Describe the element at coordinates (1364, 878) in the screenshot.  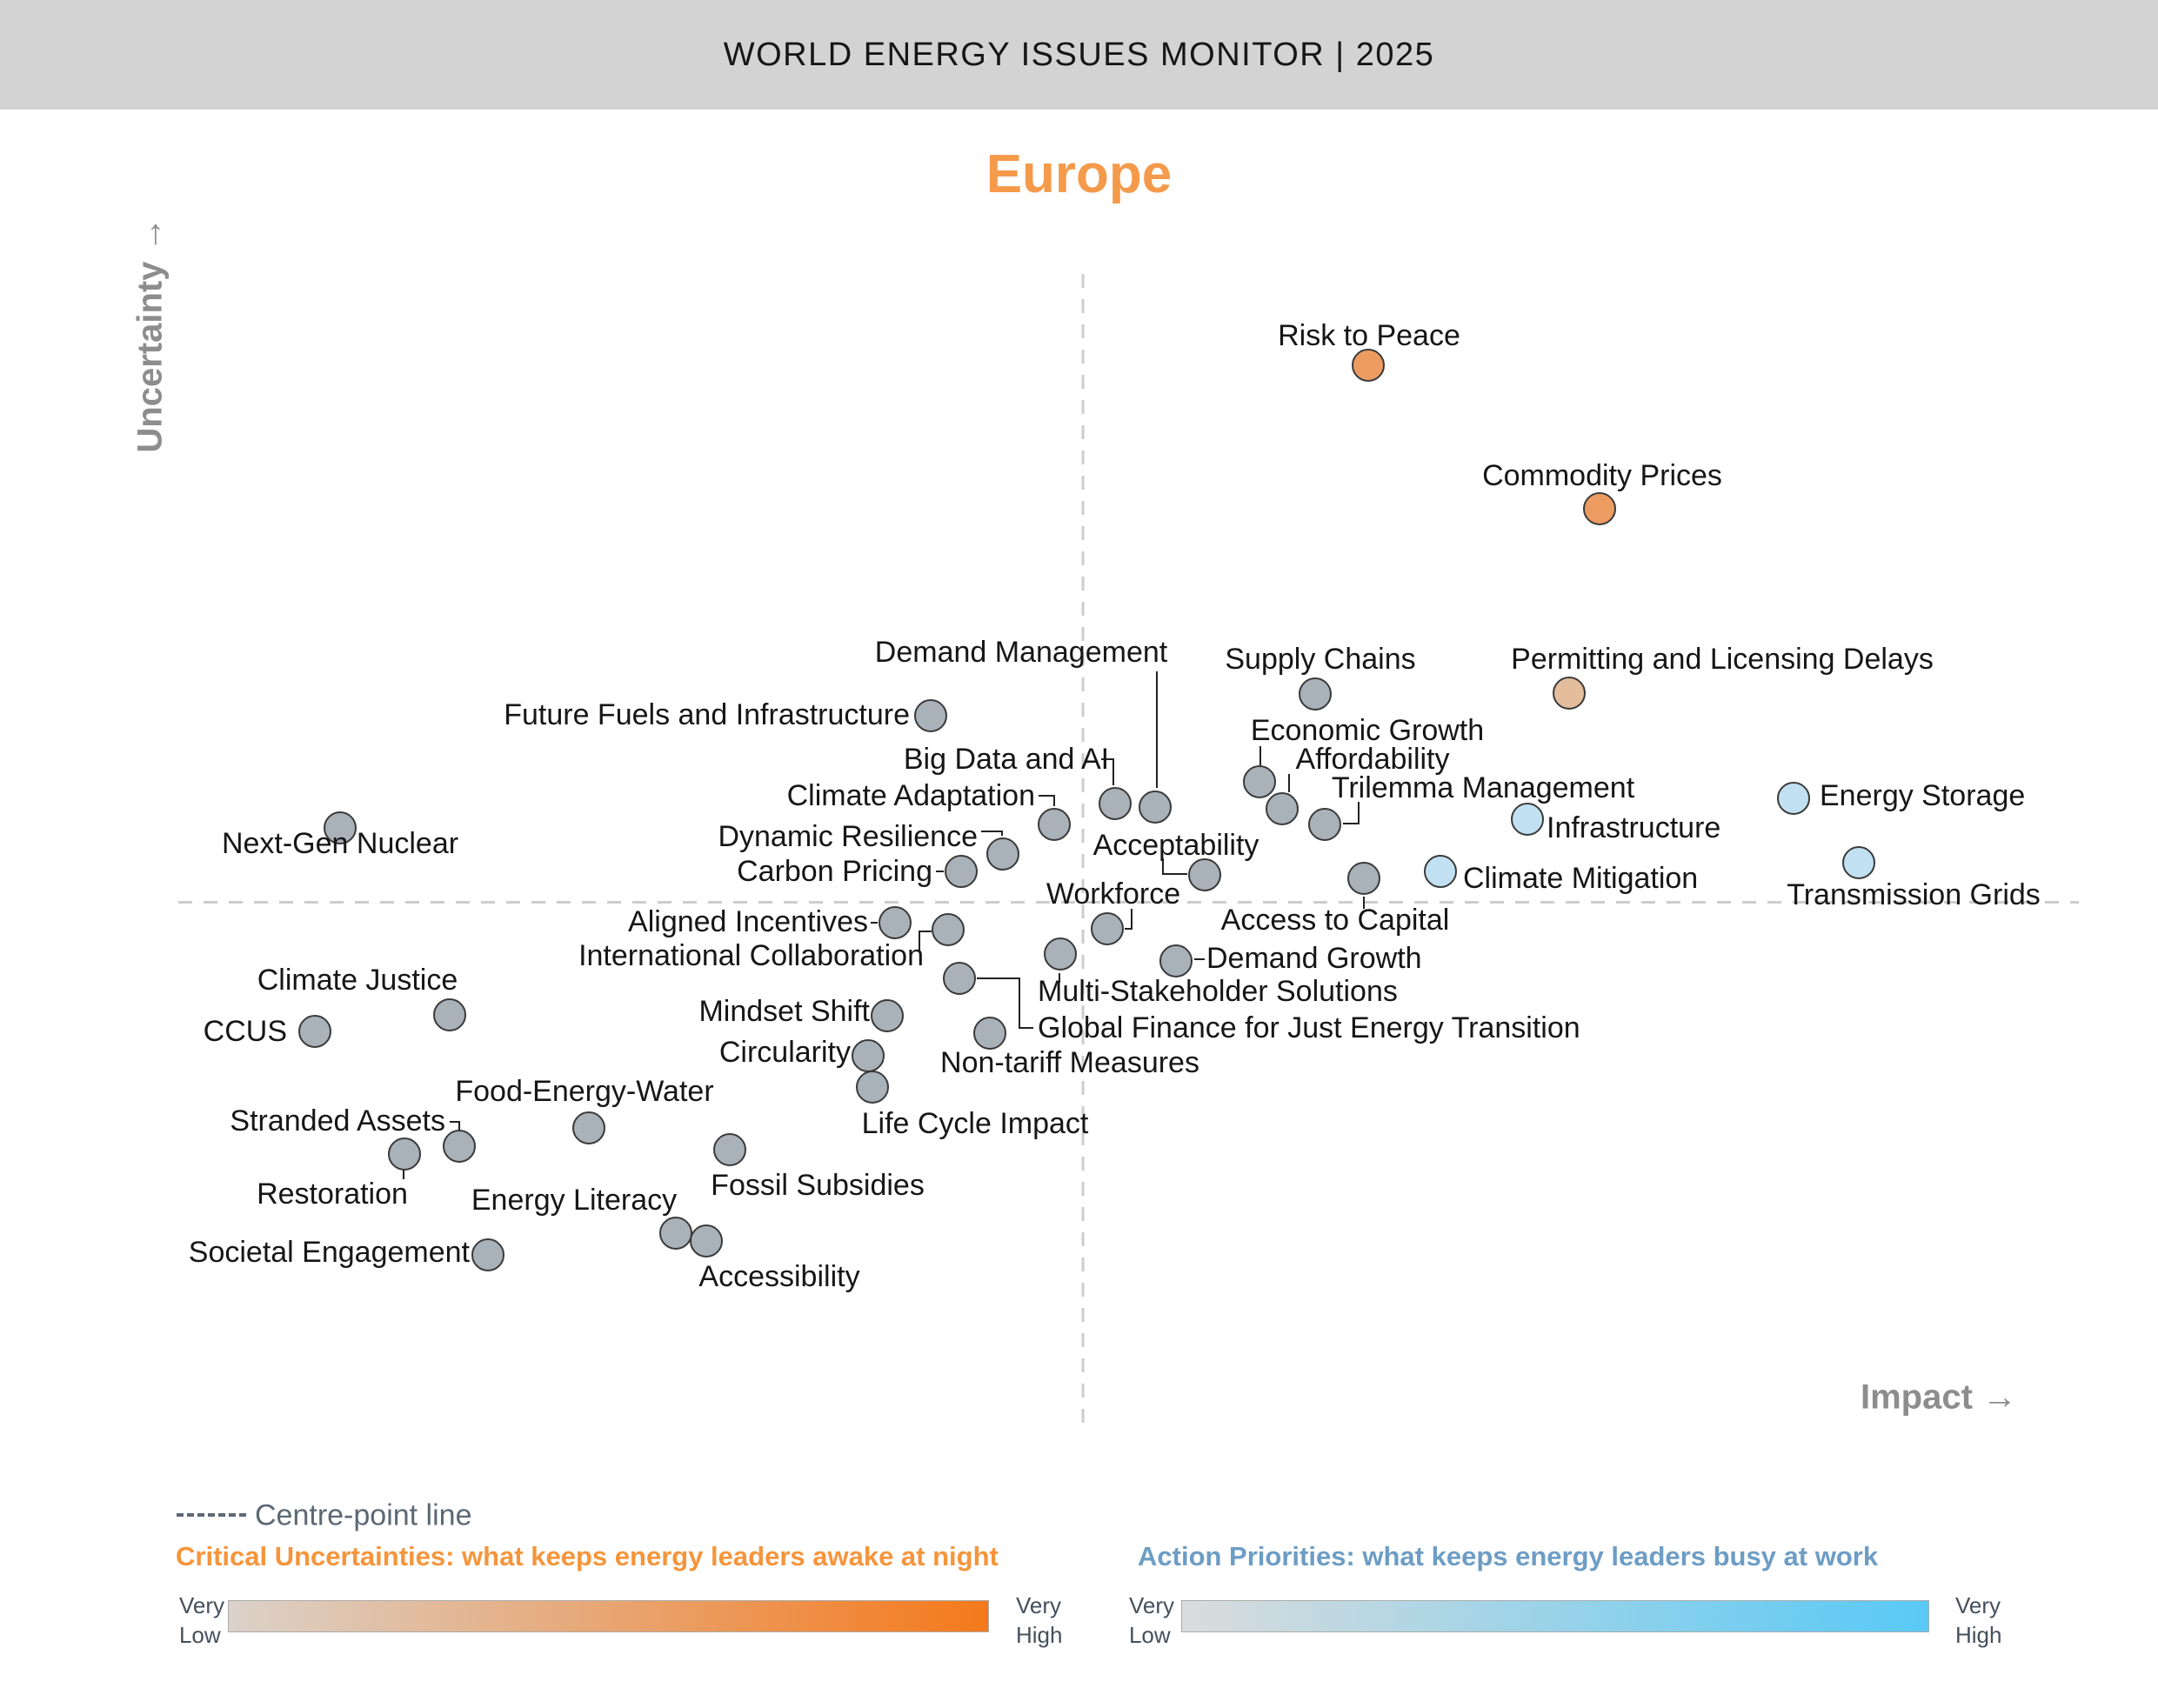
I see `issue-bubble-access-to-capital` at that location.